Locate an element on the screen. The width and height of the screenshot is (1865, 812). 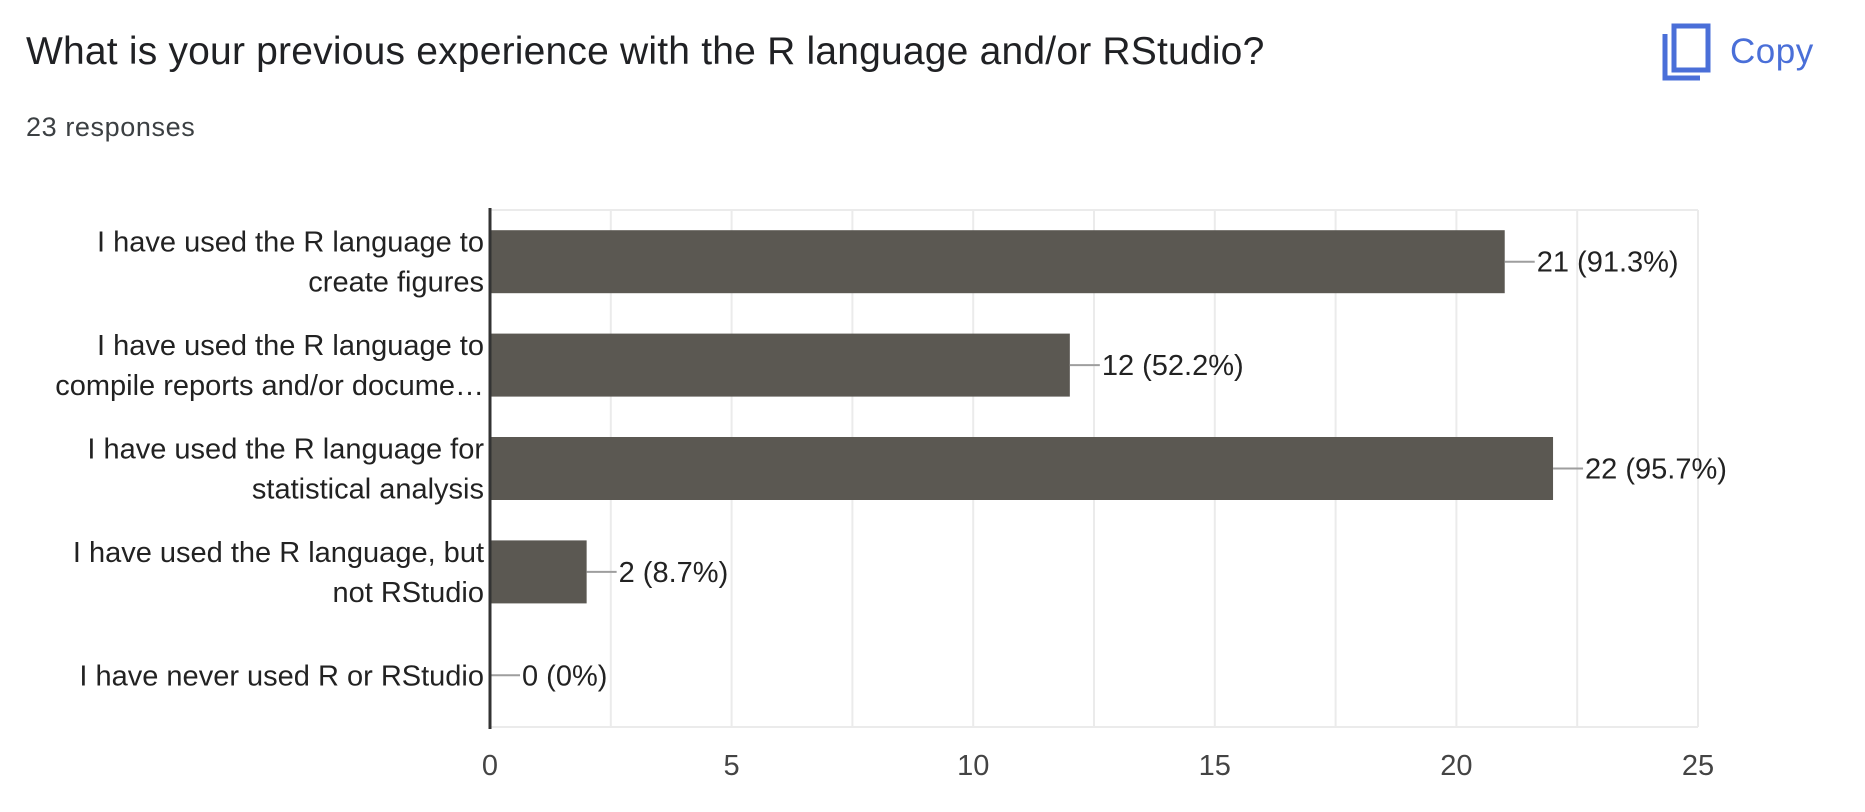
category-label: I have used the R language, but is located at coordinates (278, 553).